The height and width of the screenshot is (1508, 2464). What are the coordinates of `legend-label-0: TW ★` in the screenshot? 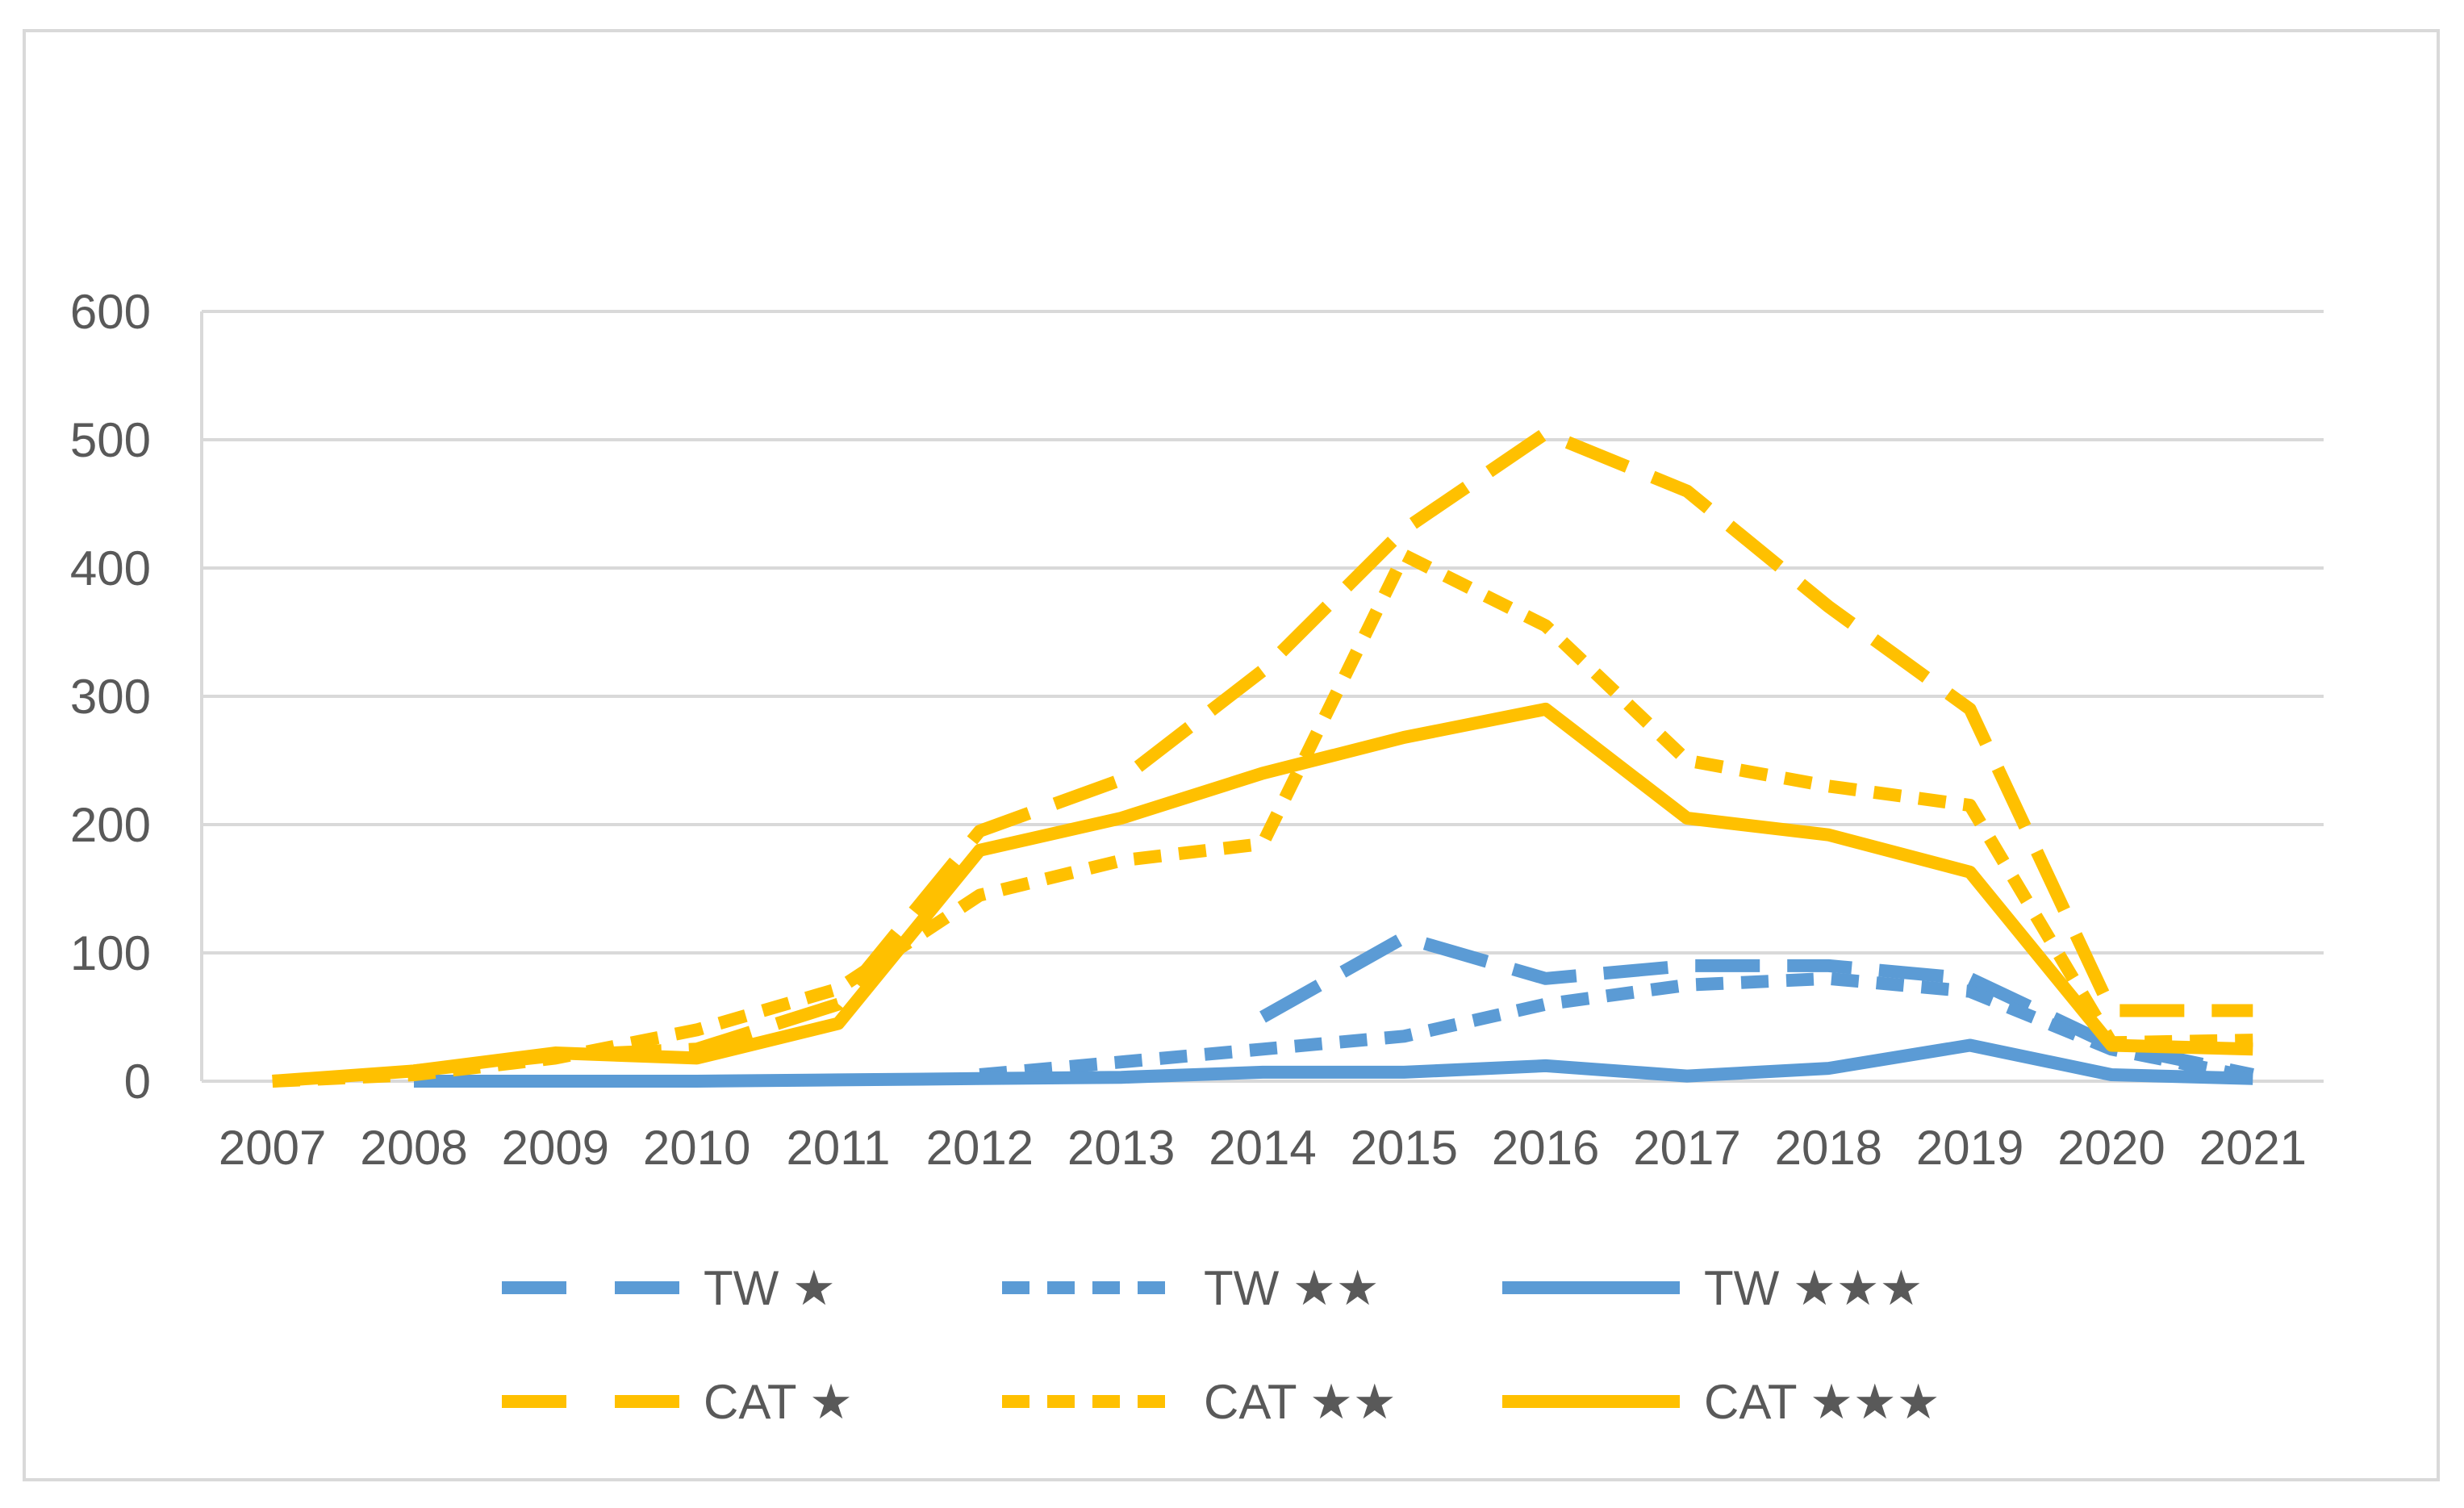 It's located at (770, 1288).